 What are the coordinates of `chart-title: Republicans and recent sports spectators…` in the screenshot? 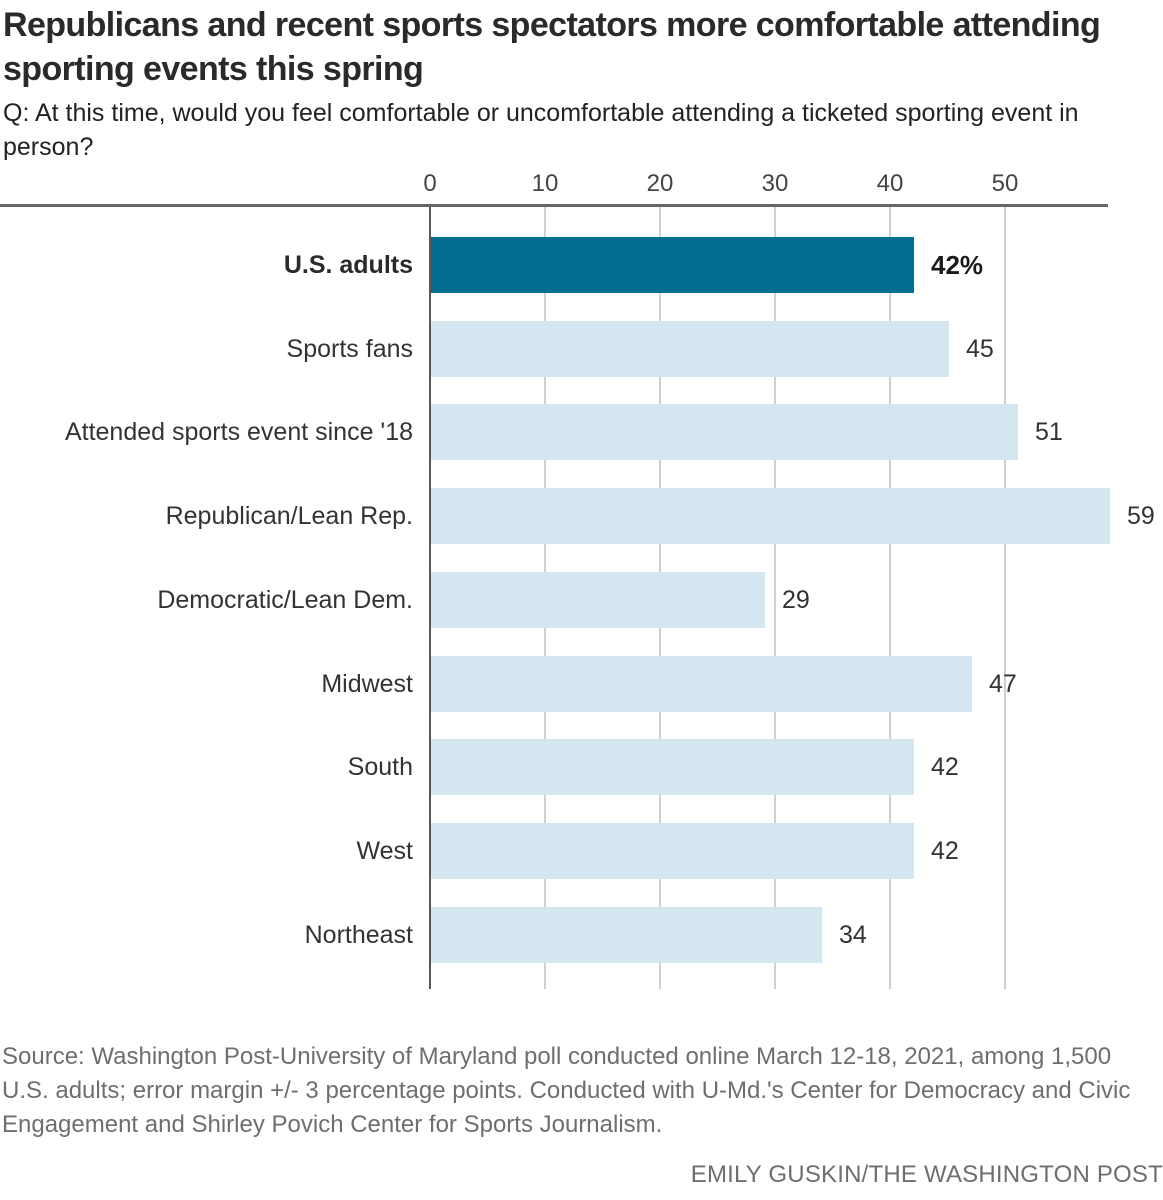 It's located at (552, 47).